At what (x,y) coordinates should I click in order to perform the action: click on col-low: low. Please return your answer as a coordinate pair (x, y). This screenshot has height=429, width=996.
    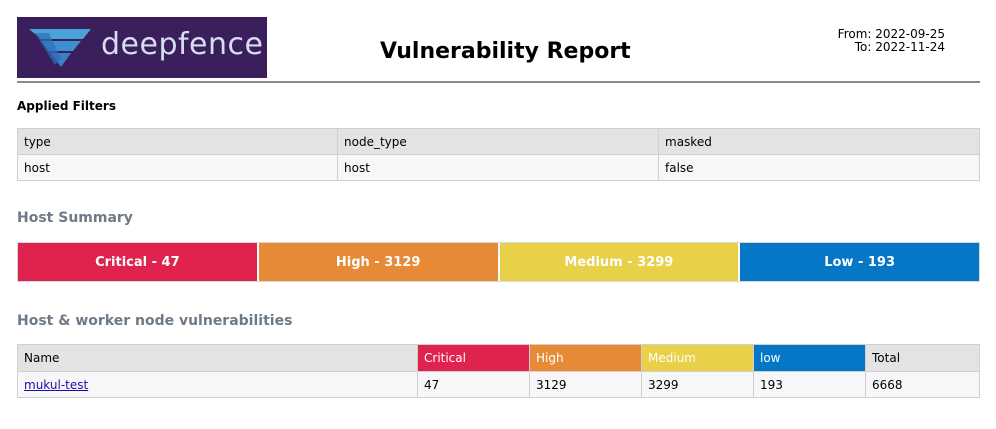
    Looking at the image, I should click on (809, 358).